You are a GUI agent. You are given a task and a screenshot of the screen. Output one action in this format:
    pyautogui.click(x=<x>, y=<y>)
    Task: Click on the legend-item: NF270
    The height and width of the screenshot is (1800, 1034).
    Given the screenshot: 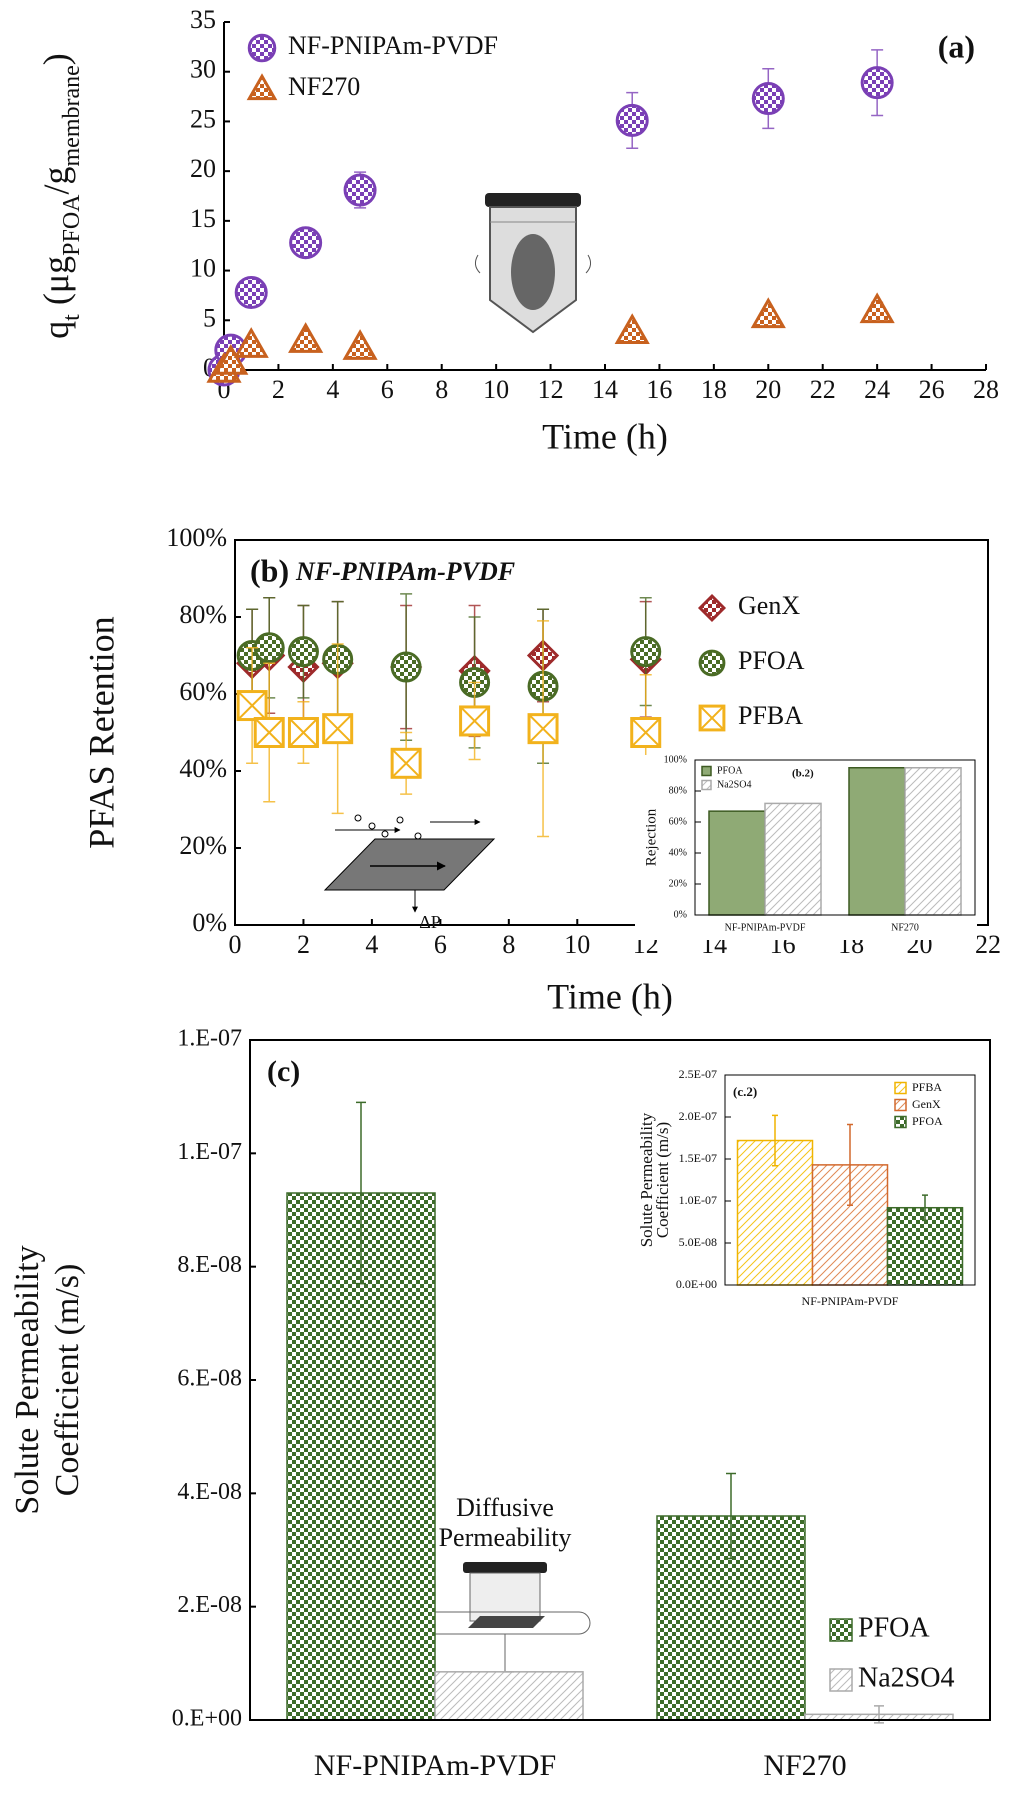 What is the action you would take?
    pyautogui.click(x=303, y=86)
    